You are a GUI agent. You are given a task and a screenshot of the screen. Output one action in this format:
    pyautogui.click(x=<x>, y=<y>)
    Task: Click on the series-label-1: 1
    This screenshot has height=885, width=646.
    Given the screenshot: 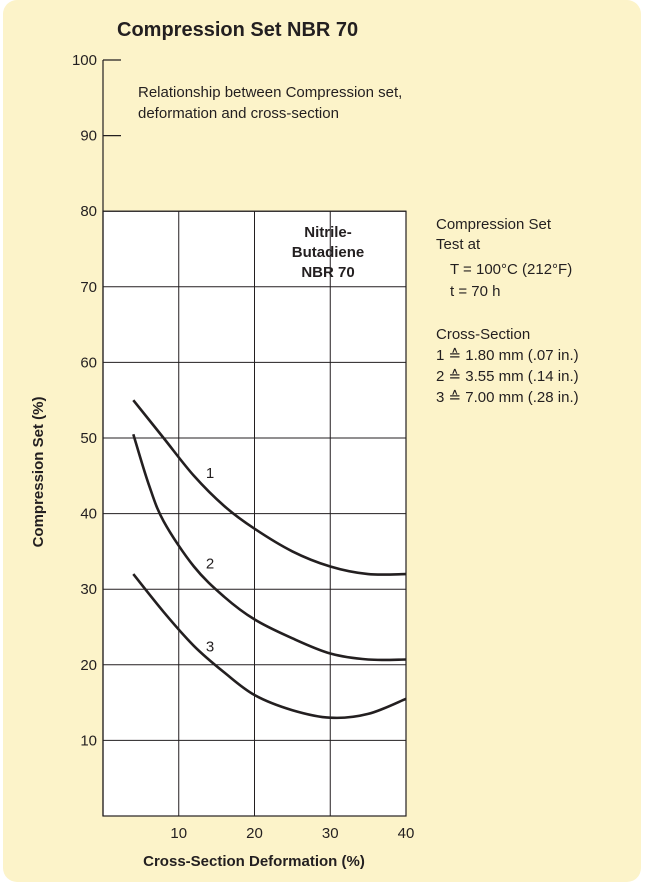 What is the action you would take?
    pyautogui.click(x=210, y=473)
    